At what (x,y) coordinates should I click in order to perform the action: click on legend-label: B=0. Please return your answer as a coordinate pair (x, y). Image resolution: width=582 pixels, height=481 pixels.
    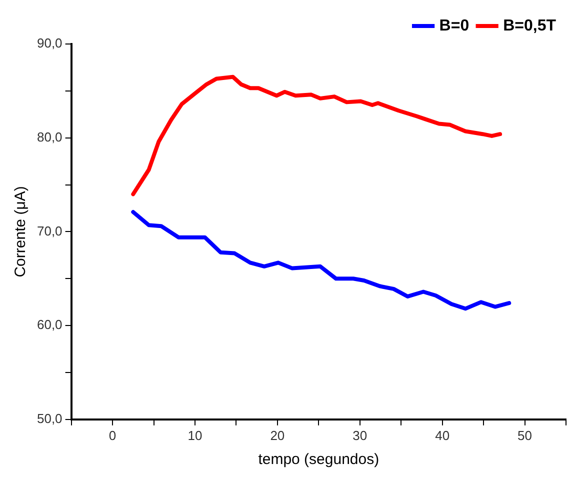
    Looking at the image, I should click on (454, 25).